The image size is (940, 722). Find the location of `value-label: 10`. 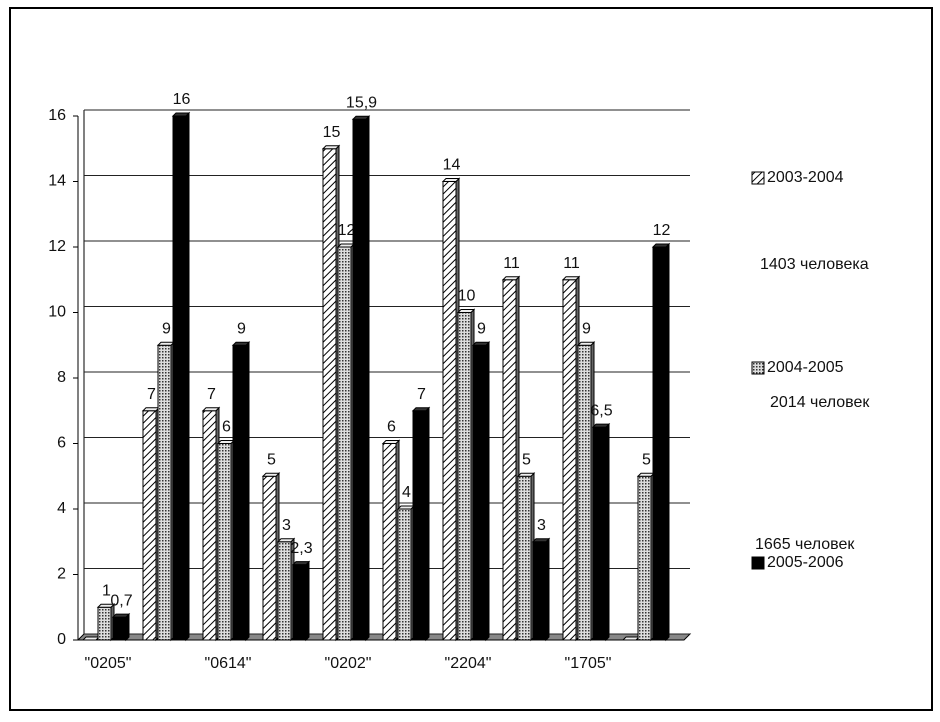

value-label: 10 is located at coordinates (467, 296).